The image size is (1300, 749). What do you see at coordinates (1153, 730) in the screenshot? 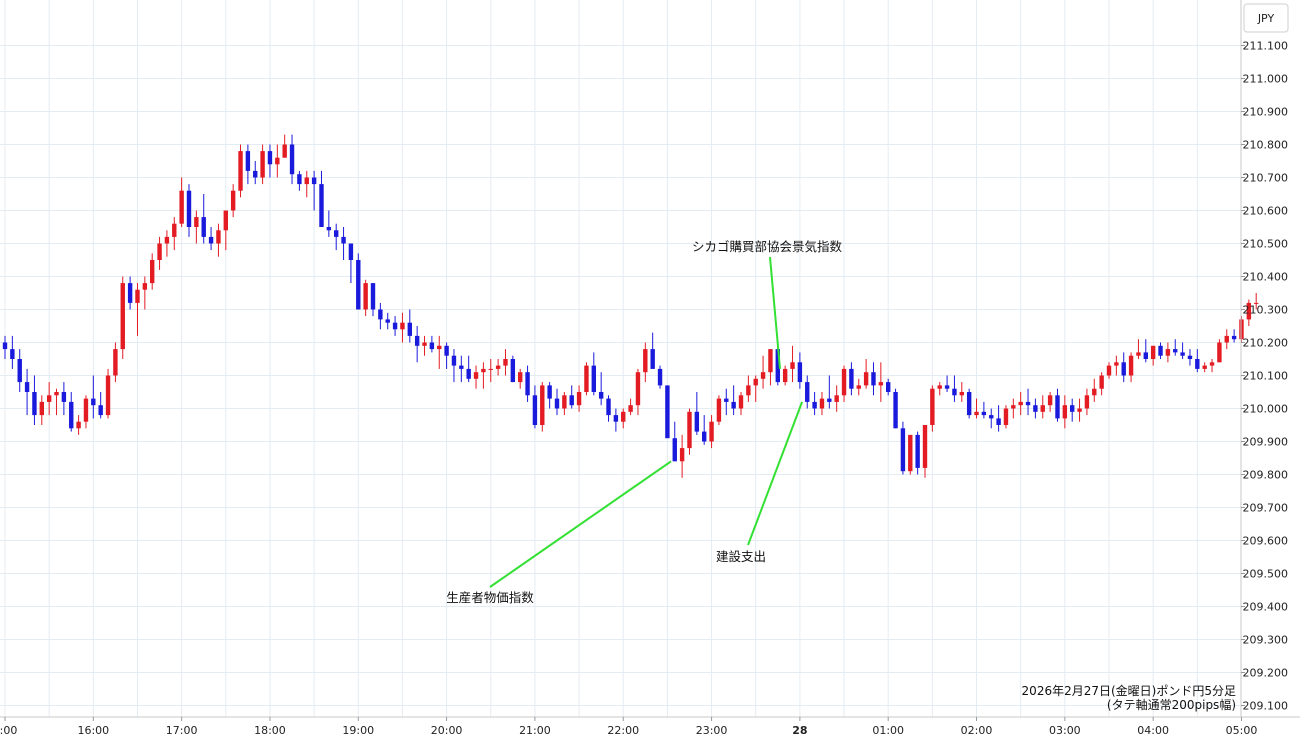
I see `x-tick-label: 04:00` at bounding box center [1153, 730].